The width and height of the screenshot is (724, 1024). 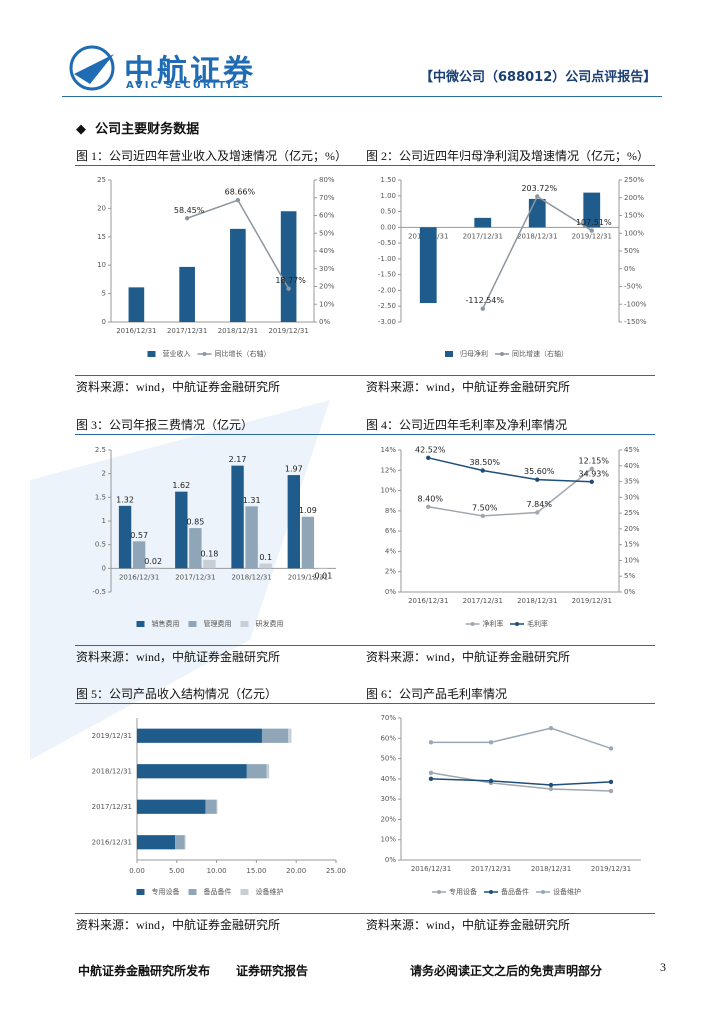 I want to click on logo-ring, so click(x=92, y=68).